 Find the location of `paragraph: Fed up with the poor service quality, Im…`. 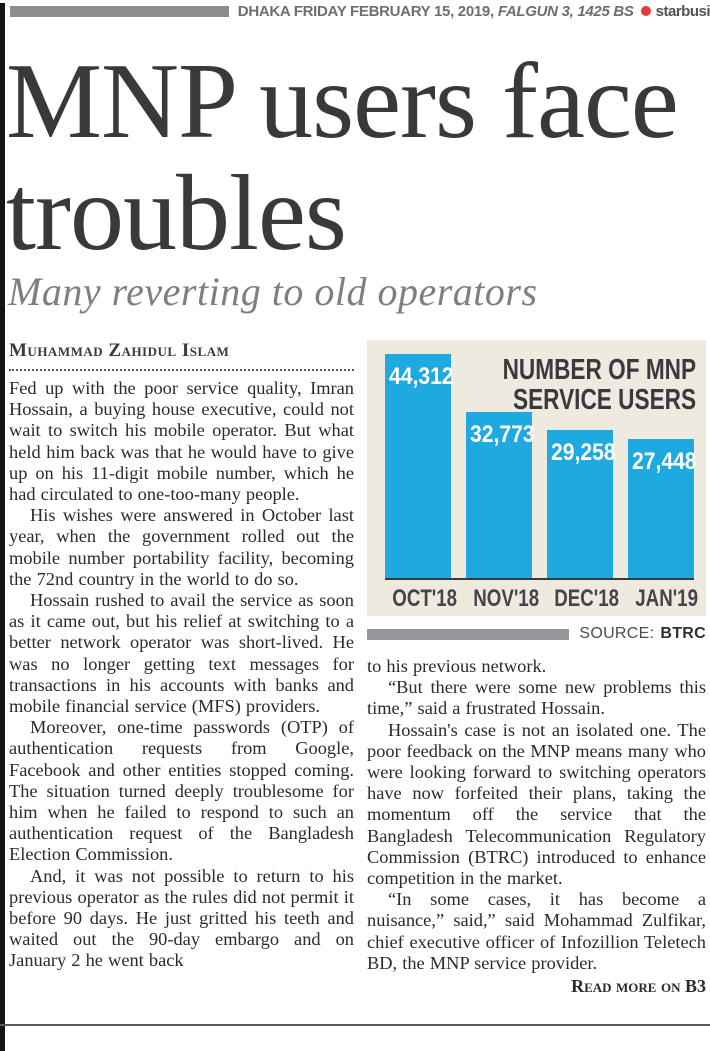

paragraph: Fed up with the poor service quality, Im… is located at coordinates (181, 441).